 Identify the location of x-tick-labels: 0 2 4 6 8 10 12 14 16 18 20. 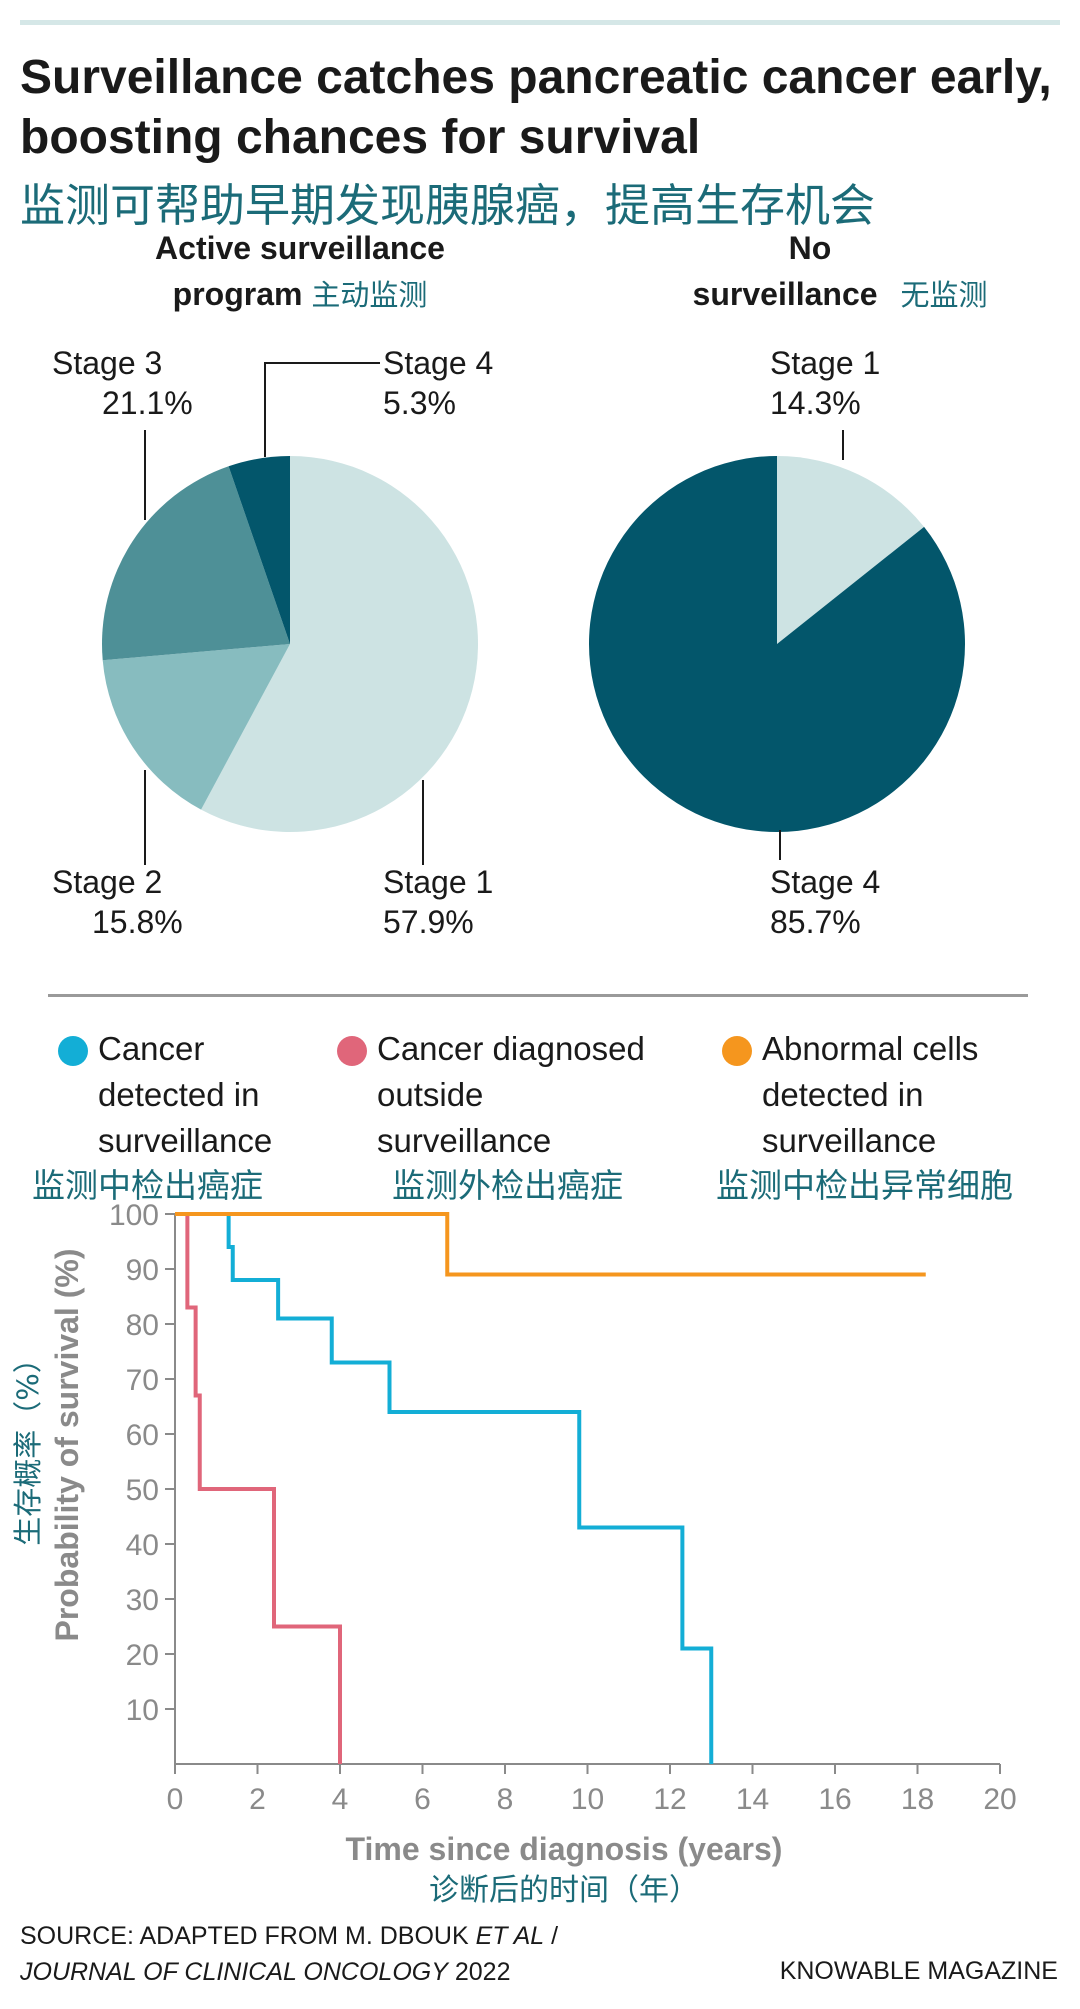
(592, 1799).